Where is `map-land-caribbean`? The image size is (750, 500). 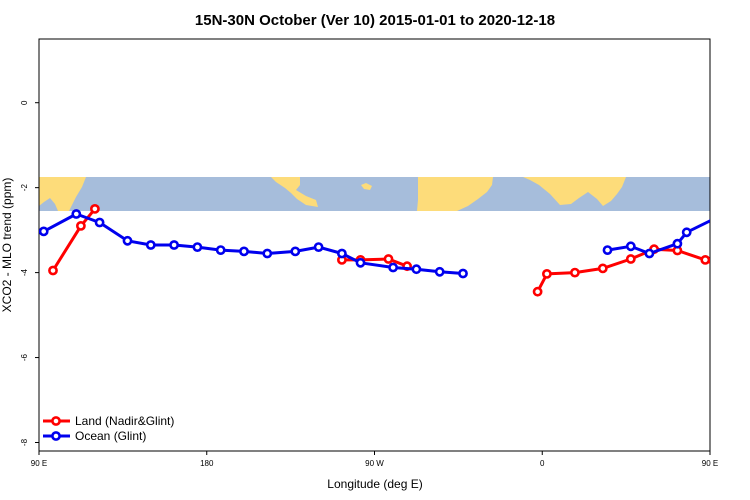 map-land-caribbean is located at coordinates (366, 186).